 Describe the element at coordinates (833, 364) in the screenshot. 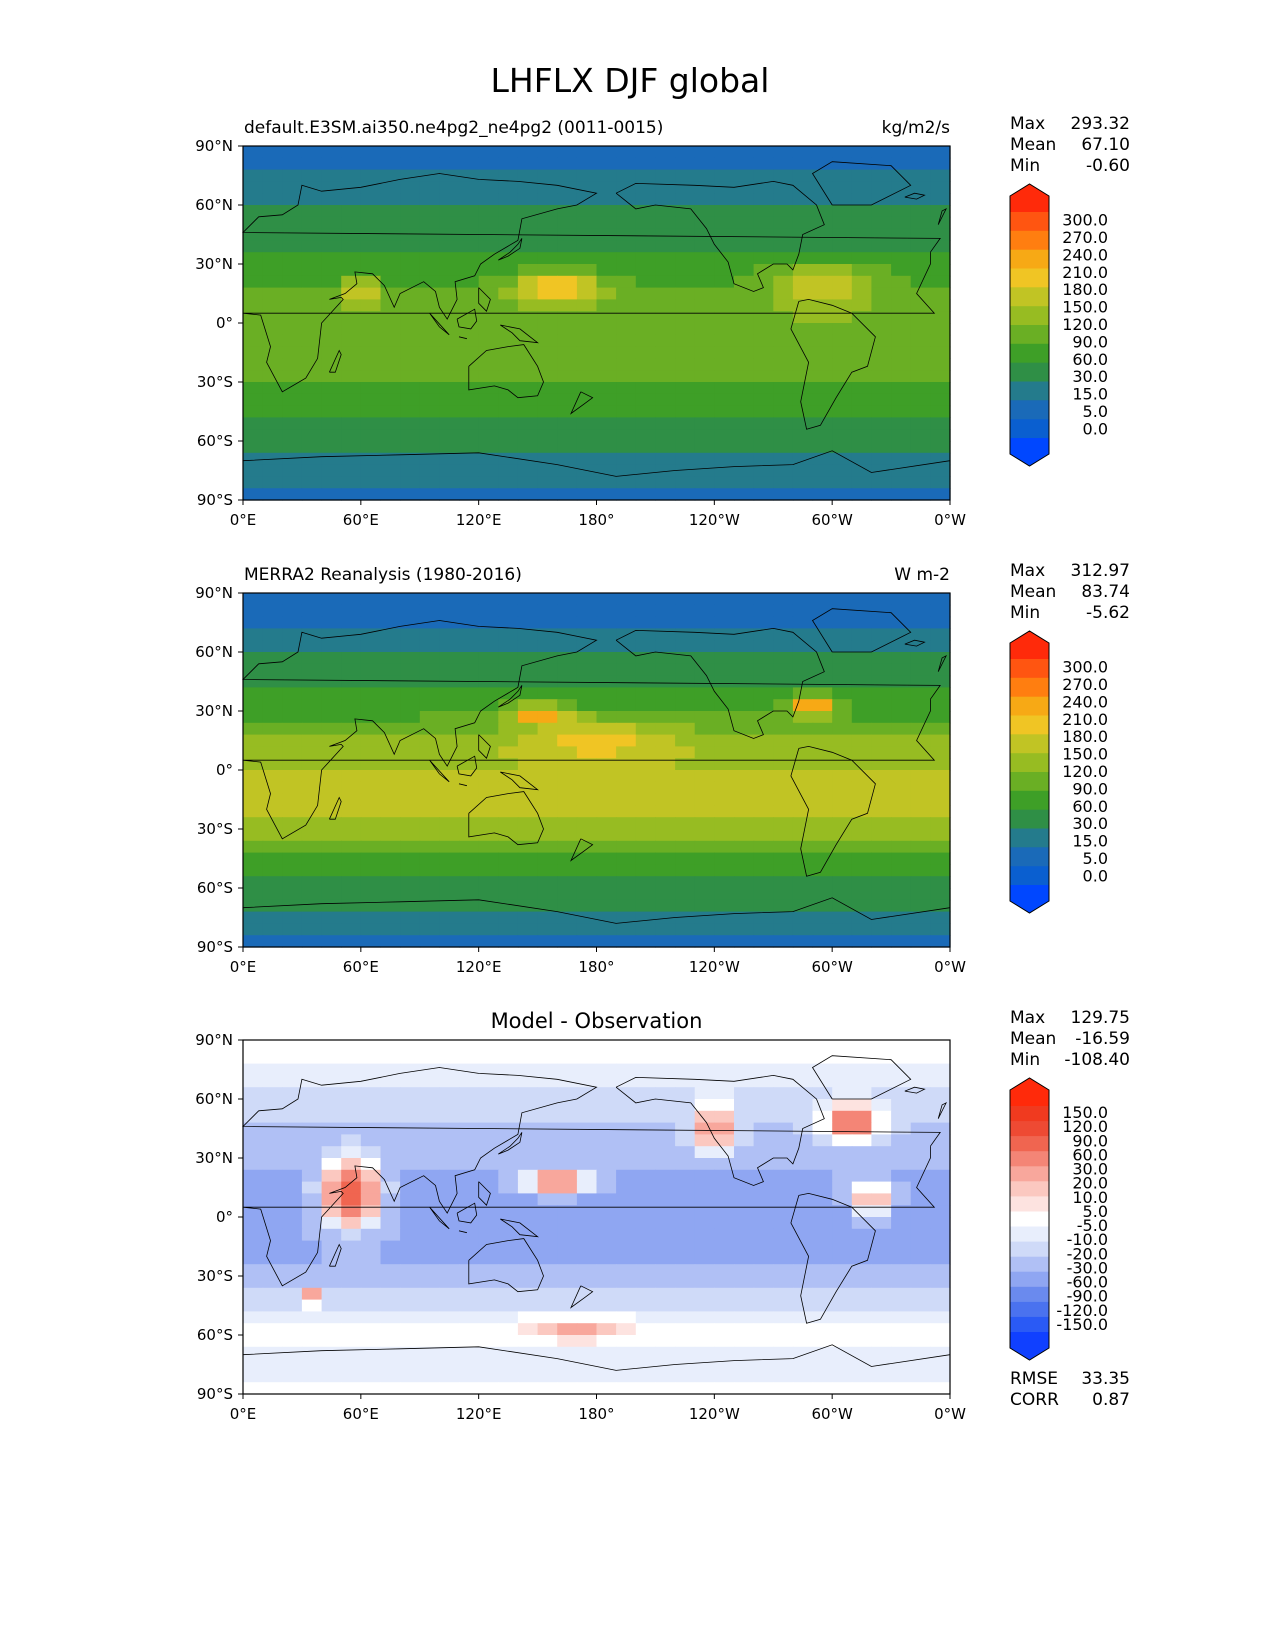

I see `coastline` at that location.